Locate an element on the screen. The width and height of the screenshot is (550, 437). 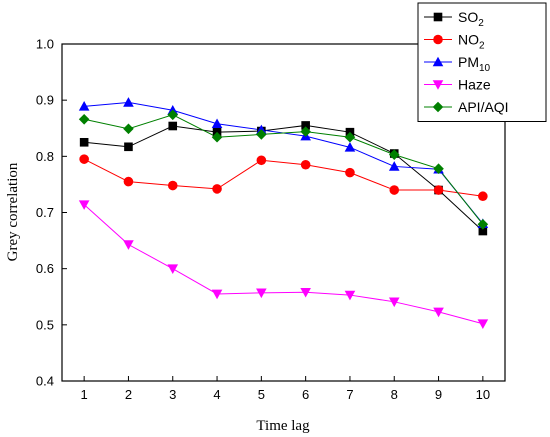
y-tick-label: 0.4 is located at coordinates (45, 381).